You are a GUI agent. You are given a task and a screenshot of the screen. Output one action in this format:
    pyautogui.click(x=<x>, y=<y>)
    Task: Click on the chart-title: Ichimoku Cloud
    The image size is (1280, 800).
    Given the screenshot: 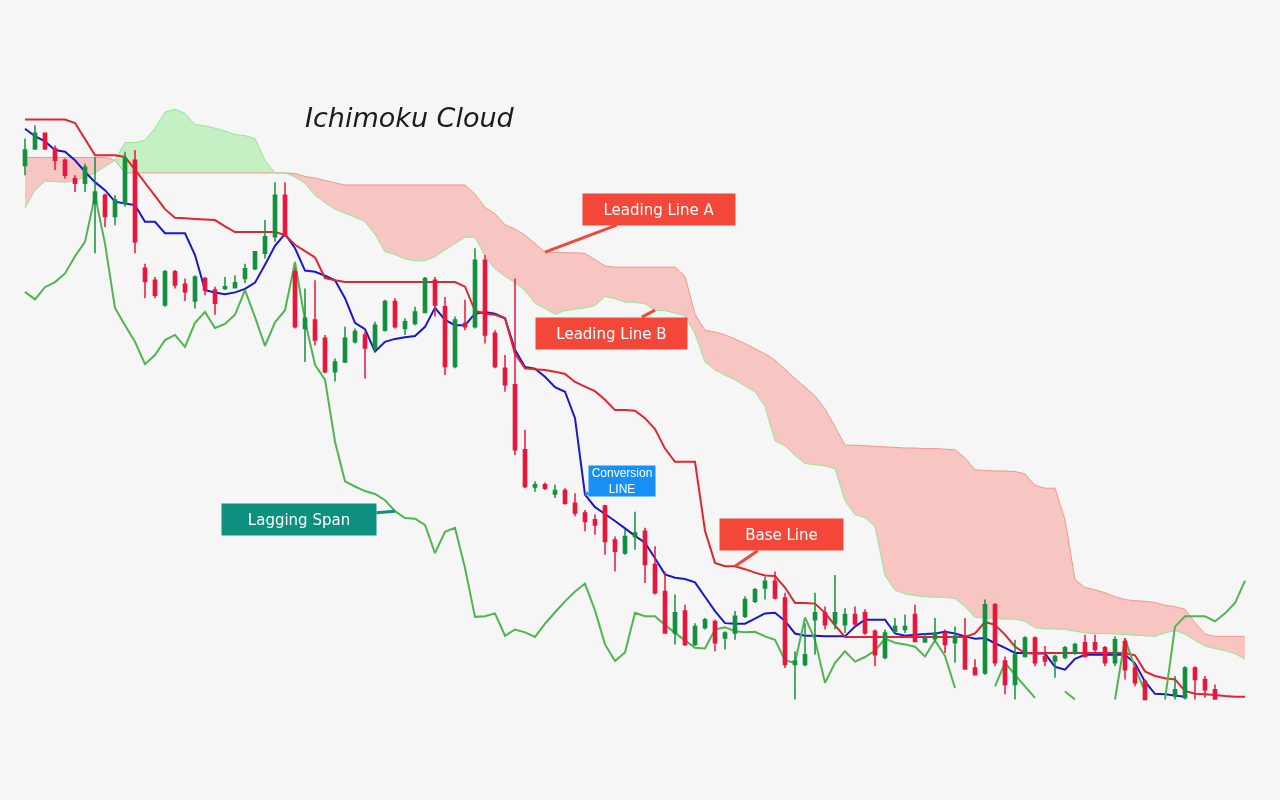 What is the action you would take?
    pyautogui.click(x=410, y=118)
    